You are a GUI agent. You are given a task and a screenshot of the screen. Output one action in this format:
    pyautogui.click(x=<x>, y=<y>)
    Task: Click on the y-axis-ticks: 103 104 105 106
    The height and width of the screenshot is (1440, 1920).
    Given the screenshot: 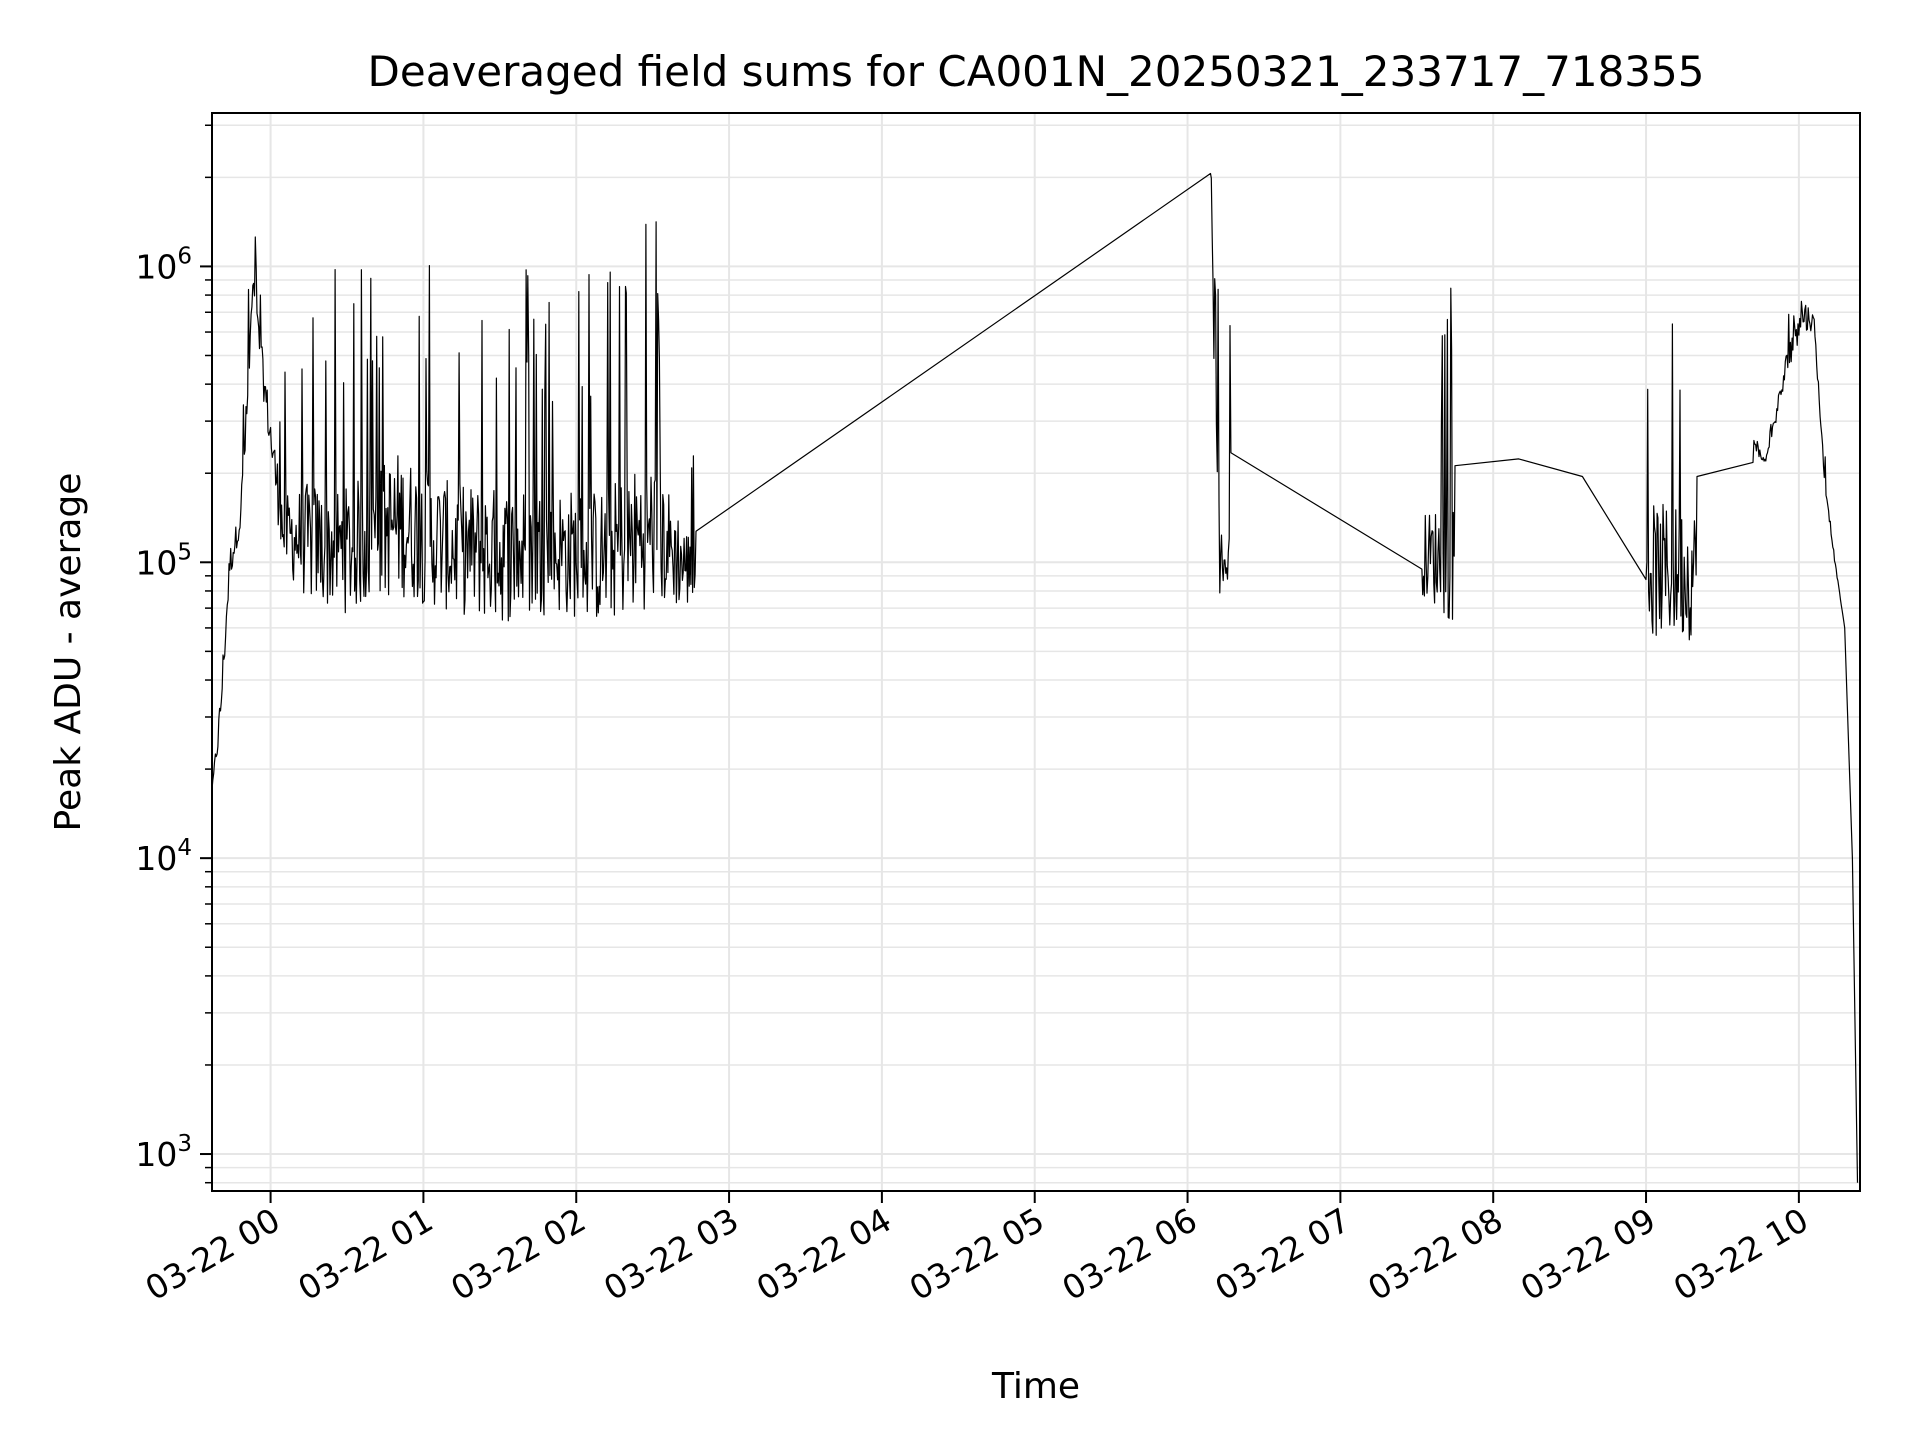 What is the action you would take?
    pyautogui.click(x=173, y=654)
    